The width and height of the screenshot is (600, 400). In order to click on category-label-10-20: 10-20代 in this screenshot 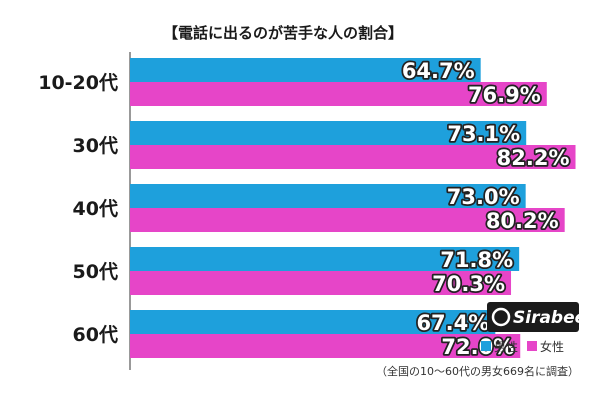, I will do `click(78, 83)`.